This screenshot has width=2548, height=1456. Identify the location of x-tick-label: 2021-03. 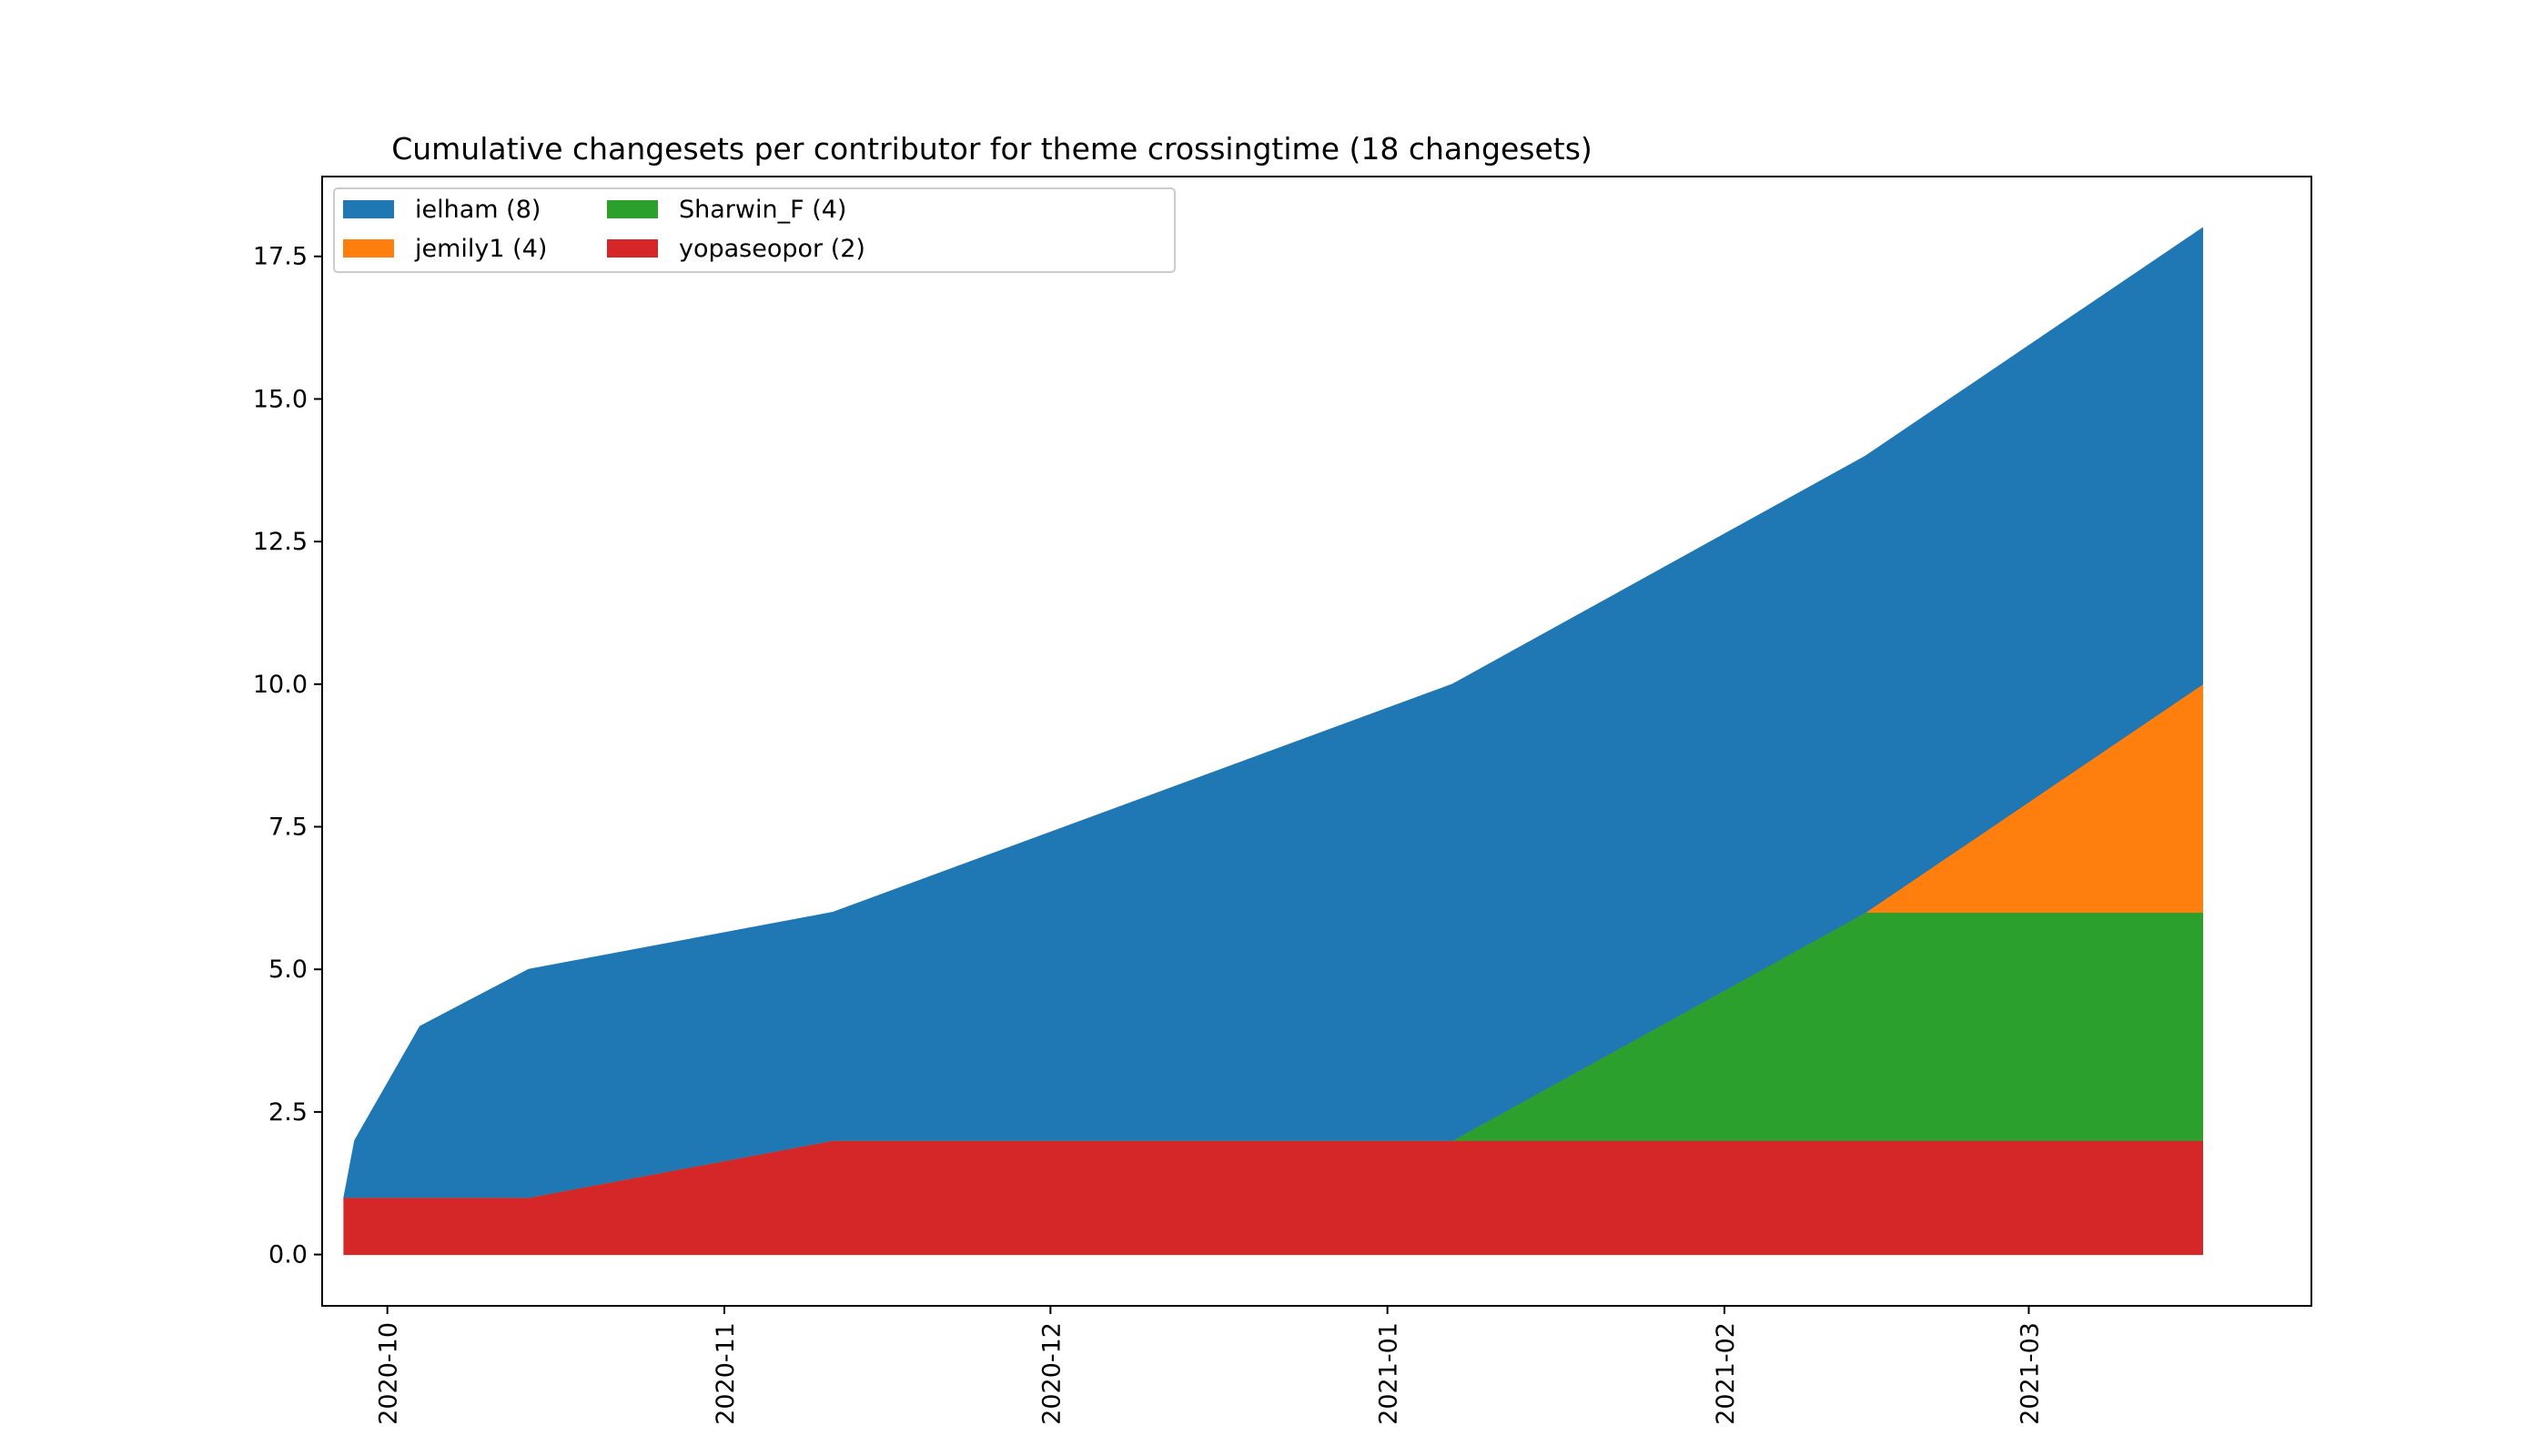
(2030, 1373).